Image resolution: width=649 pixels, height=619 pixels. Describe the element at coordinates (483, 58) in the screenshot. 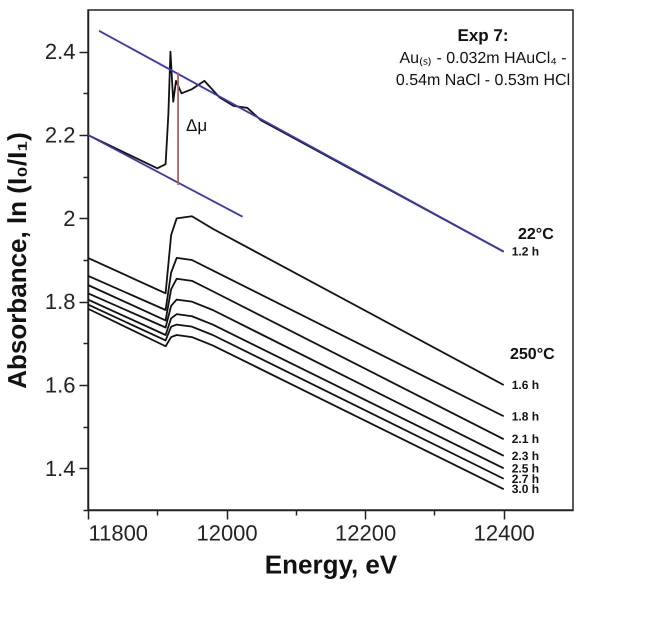

I see `annotation: Au₍ₛ₎ - 0.032m HAuCl₄ -` at that location.